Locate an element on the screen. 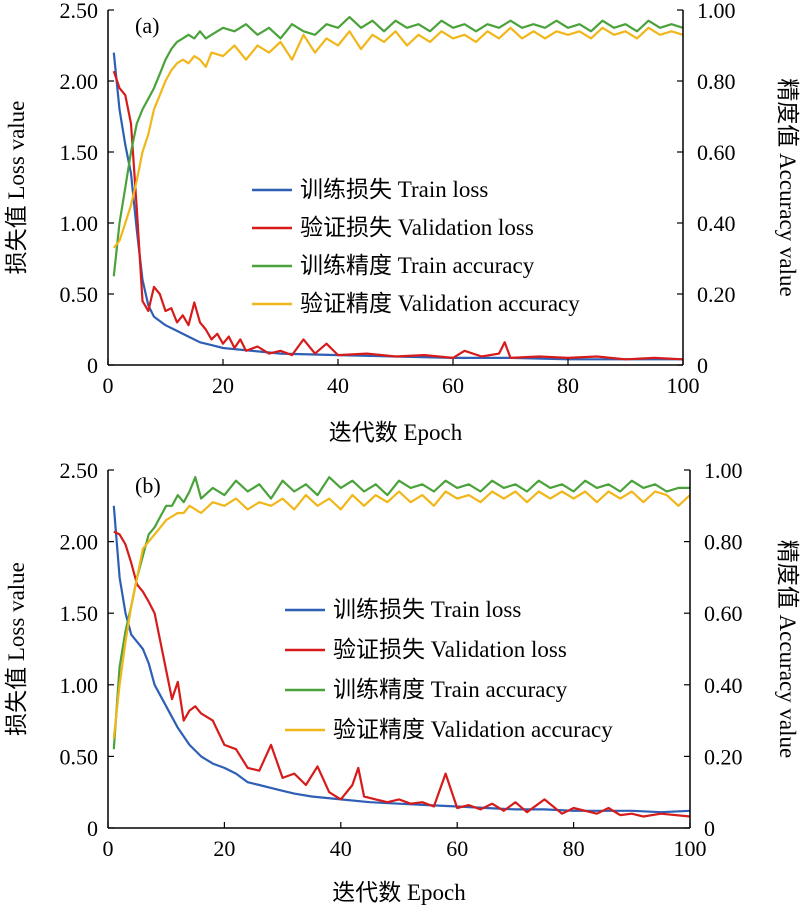 The height and width of the screenshot is (907, 800). panel-label: (b) is located at coordinates (148, 485).